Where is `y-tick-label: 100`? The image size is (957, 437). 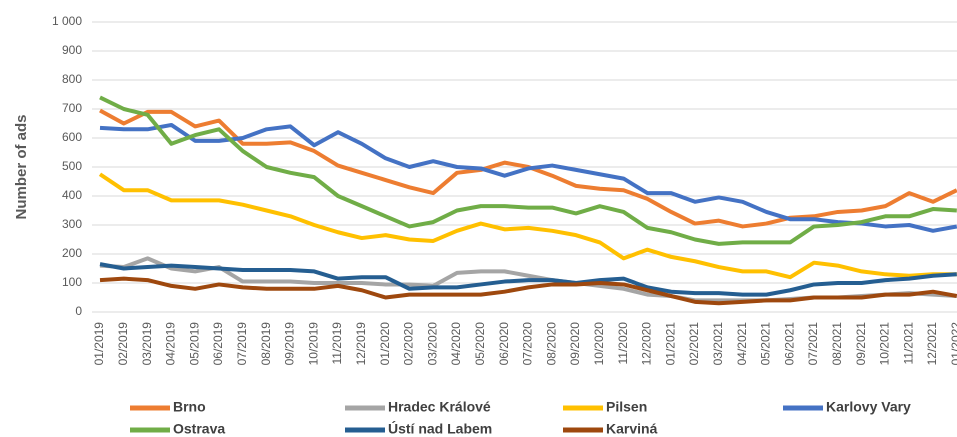 y-tick-label: 100 is located at coordinates (72, 282).